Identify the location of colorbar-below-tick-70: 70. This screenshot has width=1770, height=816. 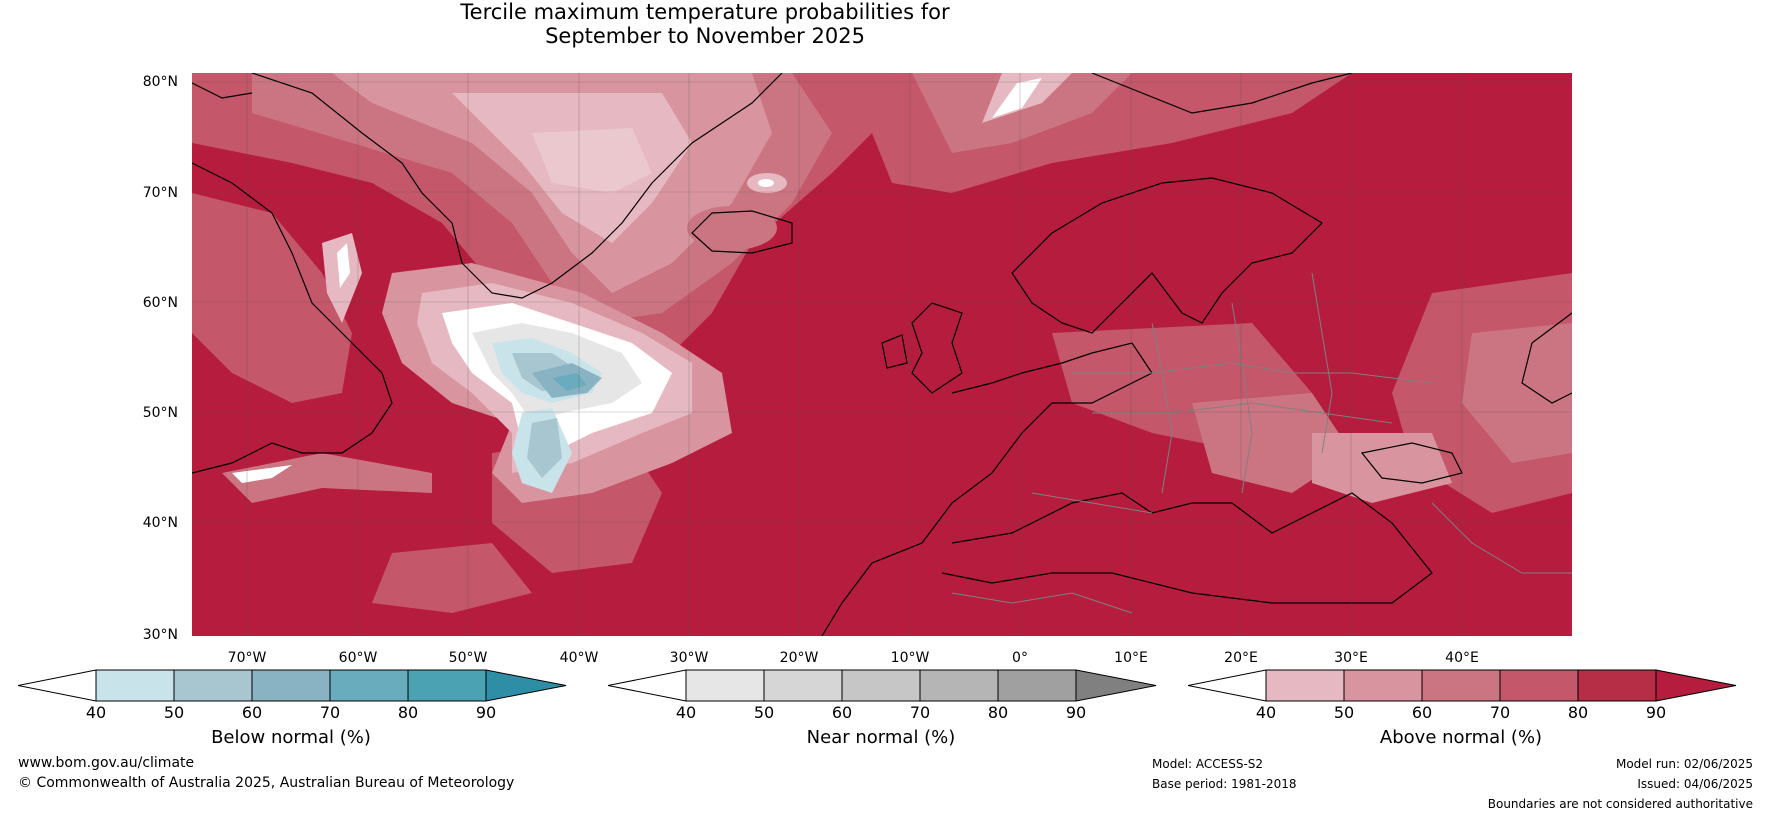
(330, 712).